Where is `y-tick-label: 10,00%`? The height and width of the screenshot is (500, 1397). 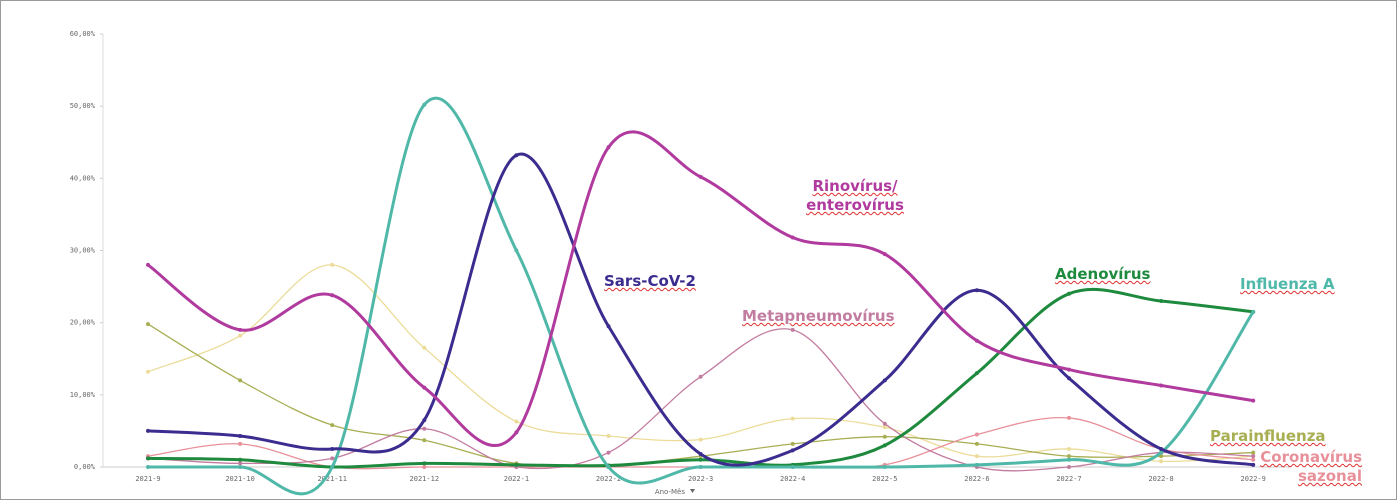 y-tick-label: 10,00% is located at coordinates (83, 395).